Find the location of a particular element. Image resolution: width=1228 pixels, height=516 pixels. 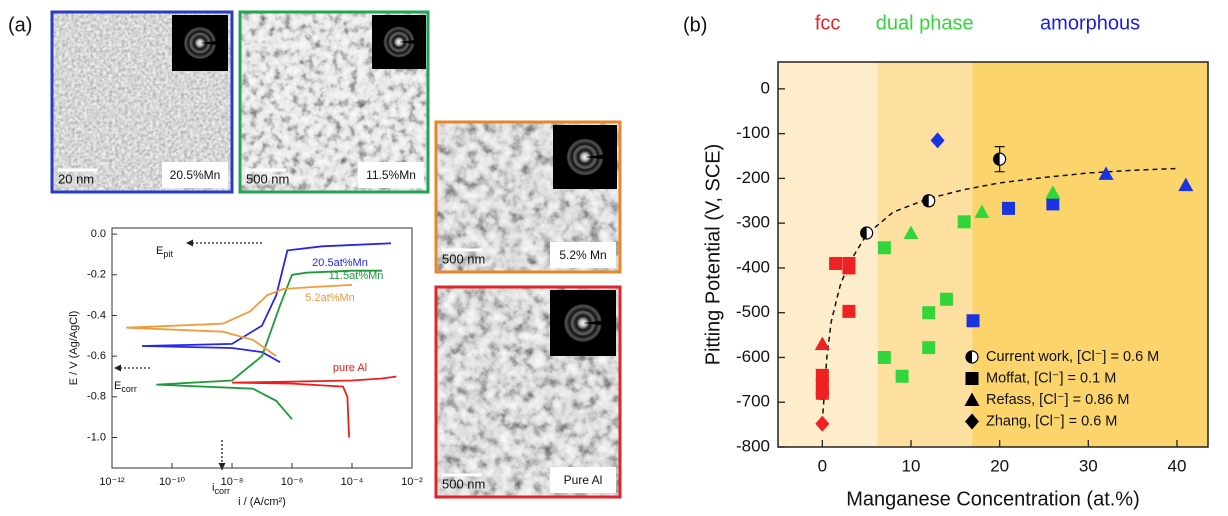

scale-bar-label: 20 nm is located at coordinates (76, 178).